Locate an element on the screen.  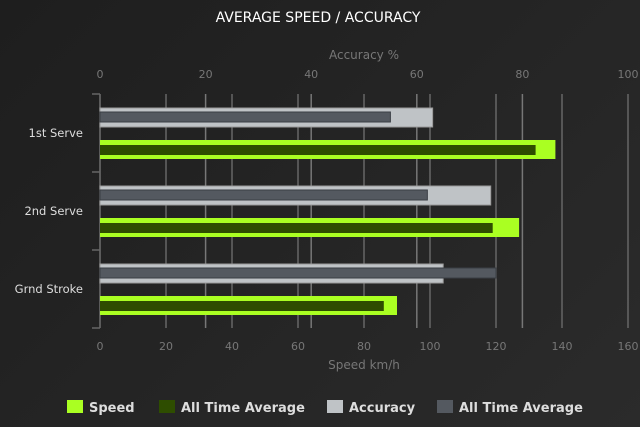
speed-tick-label: 0 is located at coordinates (100, 346).